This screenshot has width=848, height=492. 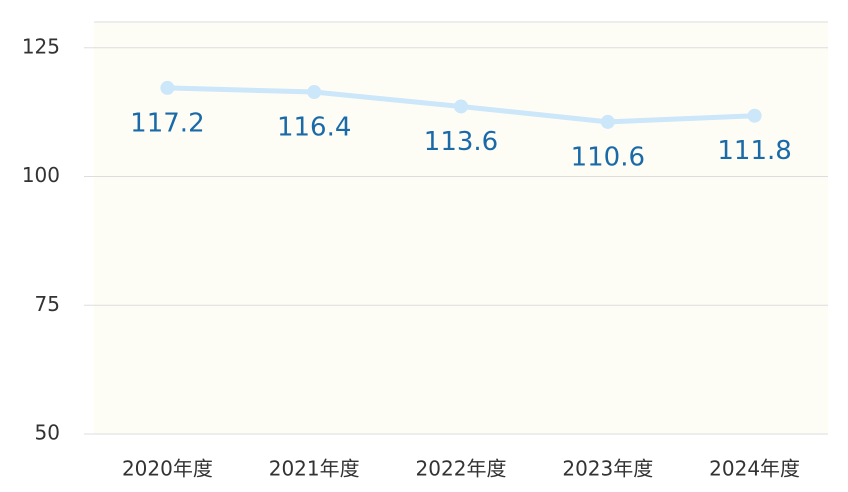 I want to click on value-label: 113.6, so click(x=461, y=142).